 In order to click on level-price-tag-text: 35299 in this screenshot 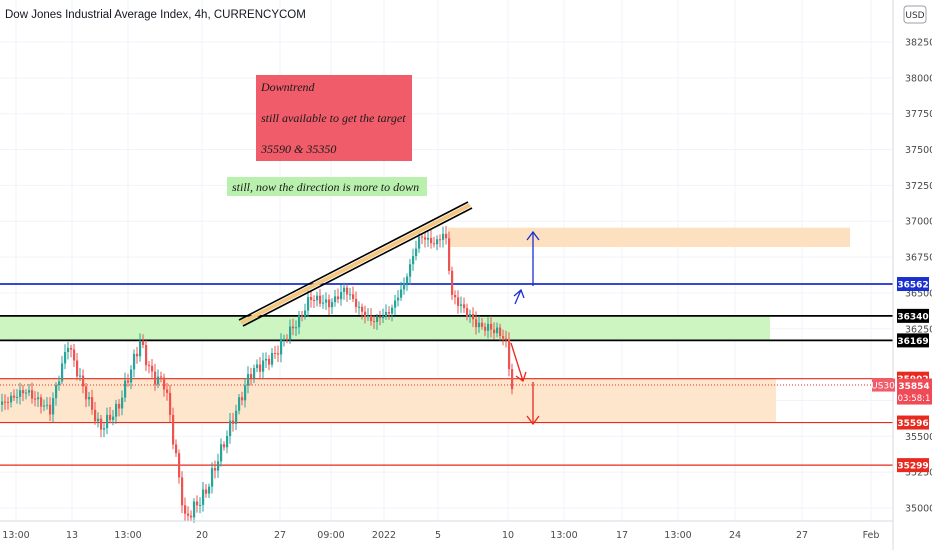, I will do `click(912, 467)`.